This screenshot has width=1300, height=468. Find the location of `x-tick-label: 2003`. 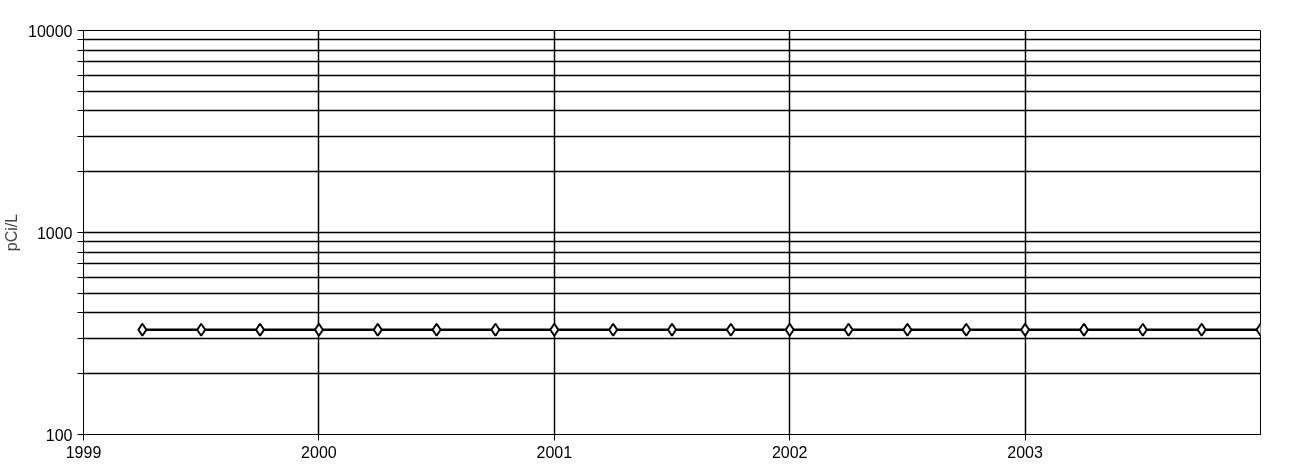

x-tick-label: 2003 is located at coordinates (1025, 452).